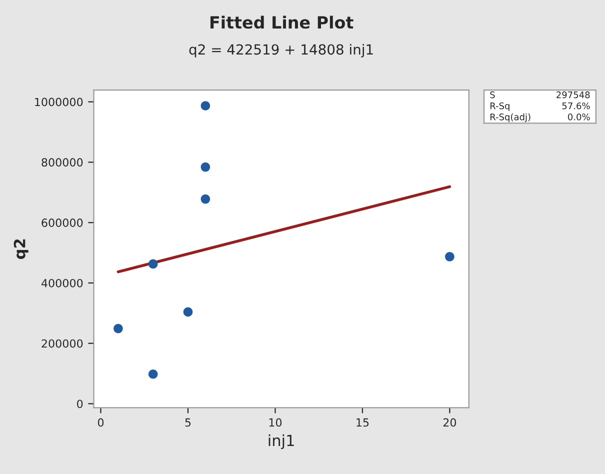 The height and width of the screenshot is (474, 605). What do you see at coordinates (281, 442) in the screenshot?
I see `x-axis-title: inj1` at bounding box center [281, 442].